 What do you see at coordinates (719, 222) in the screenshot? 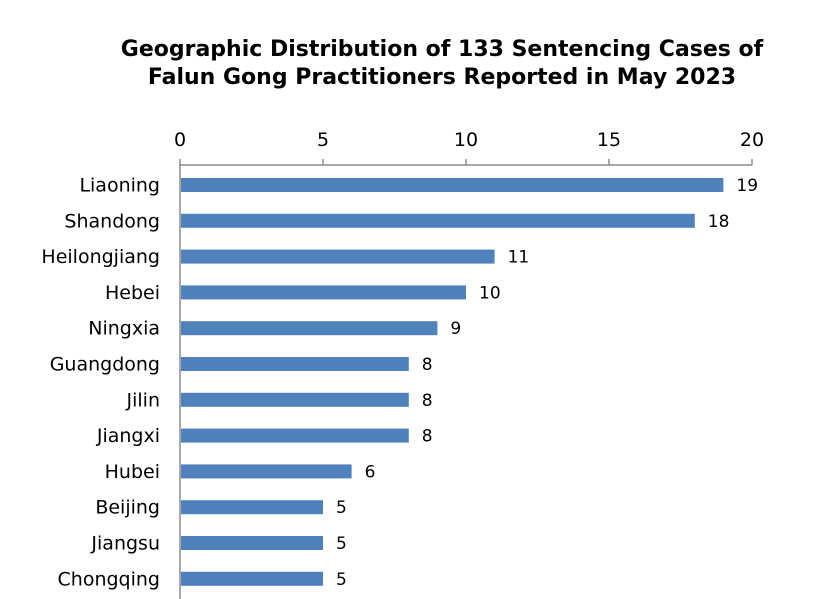
I see `data-label: 18` at bounding box center [719, 222].